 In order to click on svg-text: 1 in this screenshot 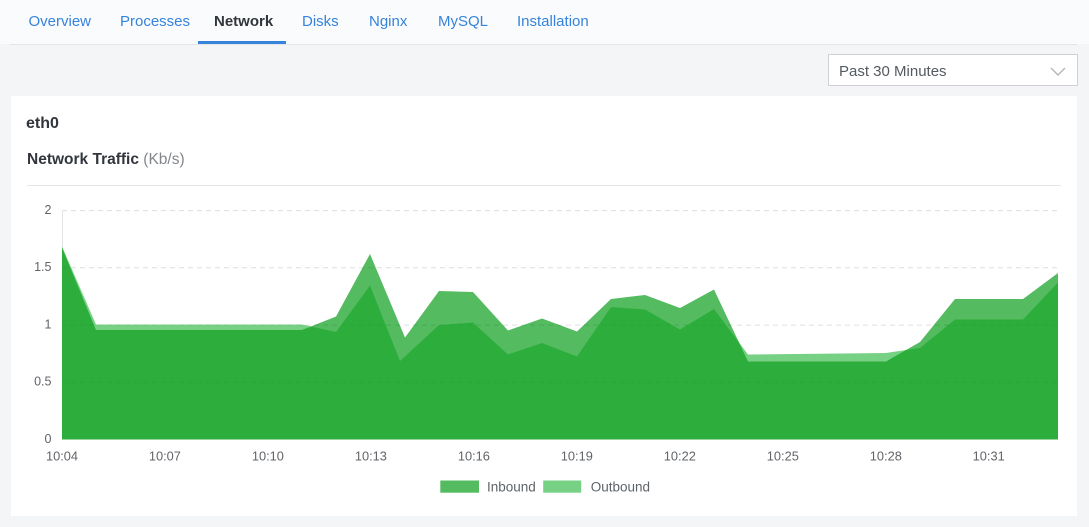, I will do `click(48, 325)`.